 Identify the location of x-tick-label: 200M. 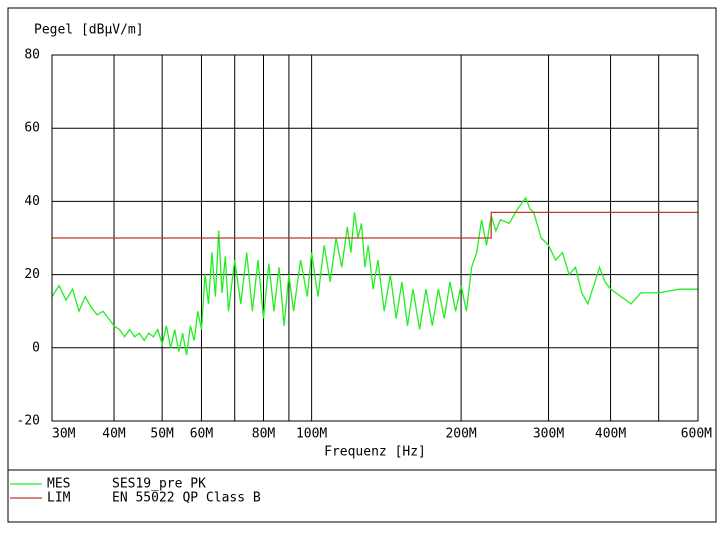
(460, 434).